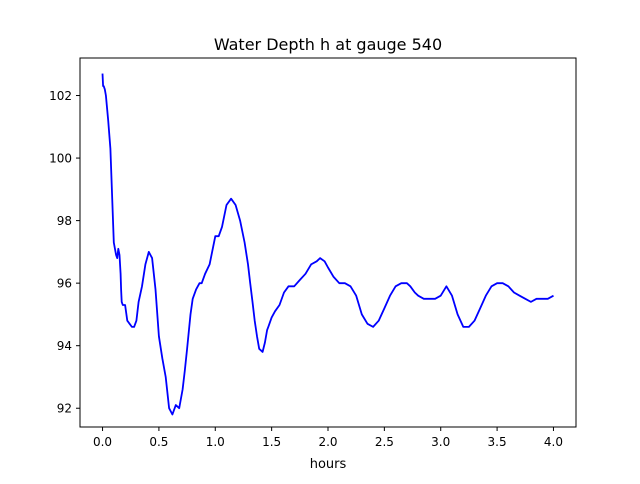 The width and height of the screenshot is (640, 484). What do you see at coordinates (271, 442) in the screenshot?
I see `x-tick-label: 1.5` at bounding box center [271, 442].